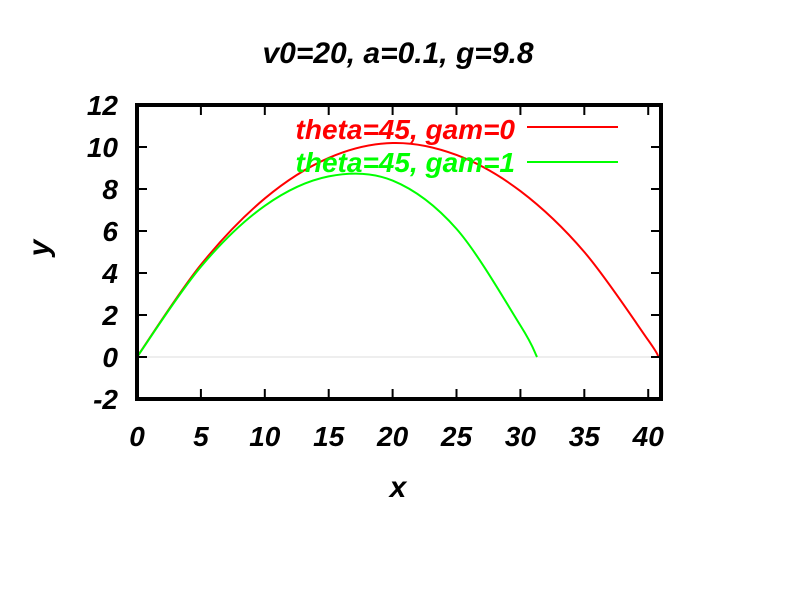 The width and height of the screenshot is (792, 612). Describe the element at coordinates (110, 189) in the screenshot. I see `y-tick-label: 8` at that location.